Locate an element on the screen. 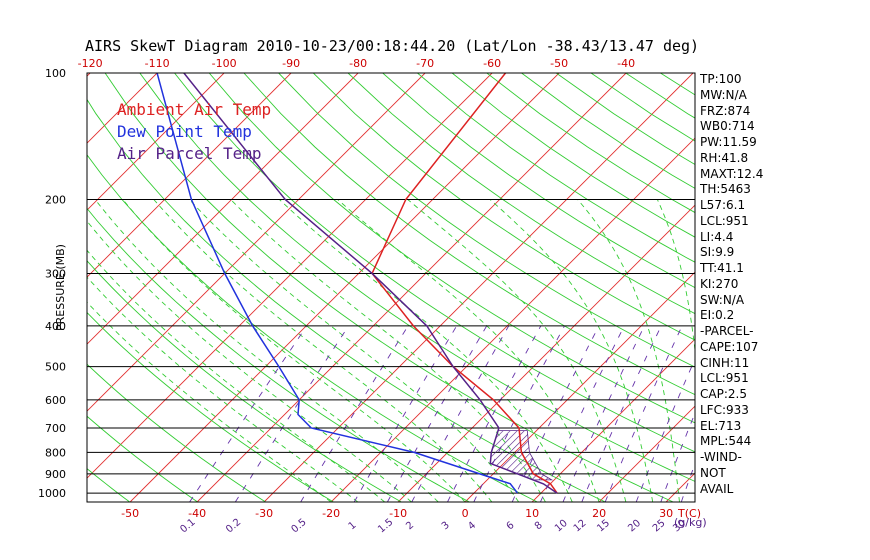 This screenshot has height=560, width=870. legend-air-parcel-temp: Air Parcel Temp is located at coordinates (189, 153).